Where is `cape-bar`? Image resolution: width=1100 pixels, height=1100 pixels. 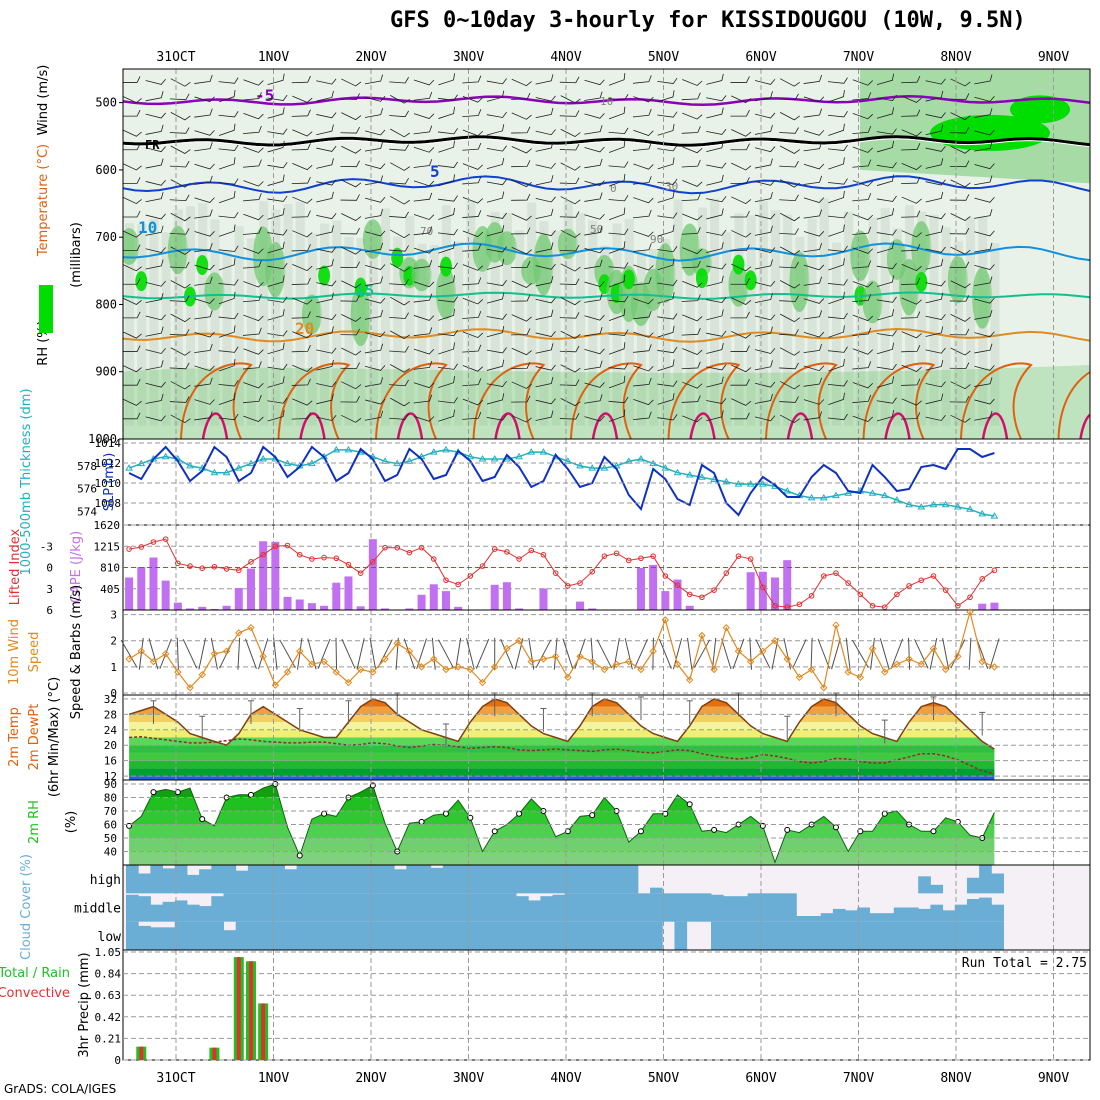
cape-bar is located at coordinates (348, 593).